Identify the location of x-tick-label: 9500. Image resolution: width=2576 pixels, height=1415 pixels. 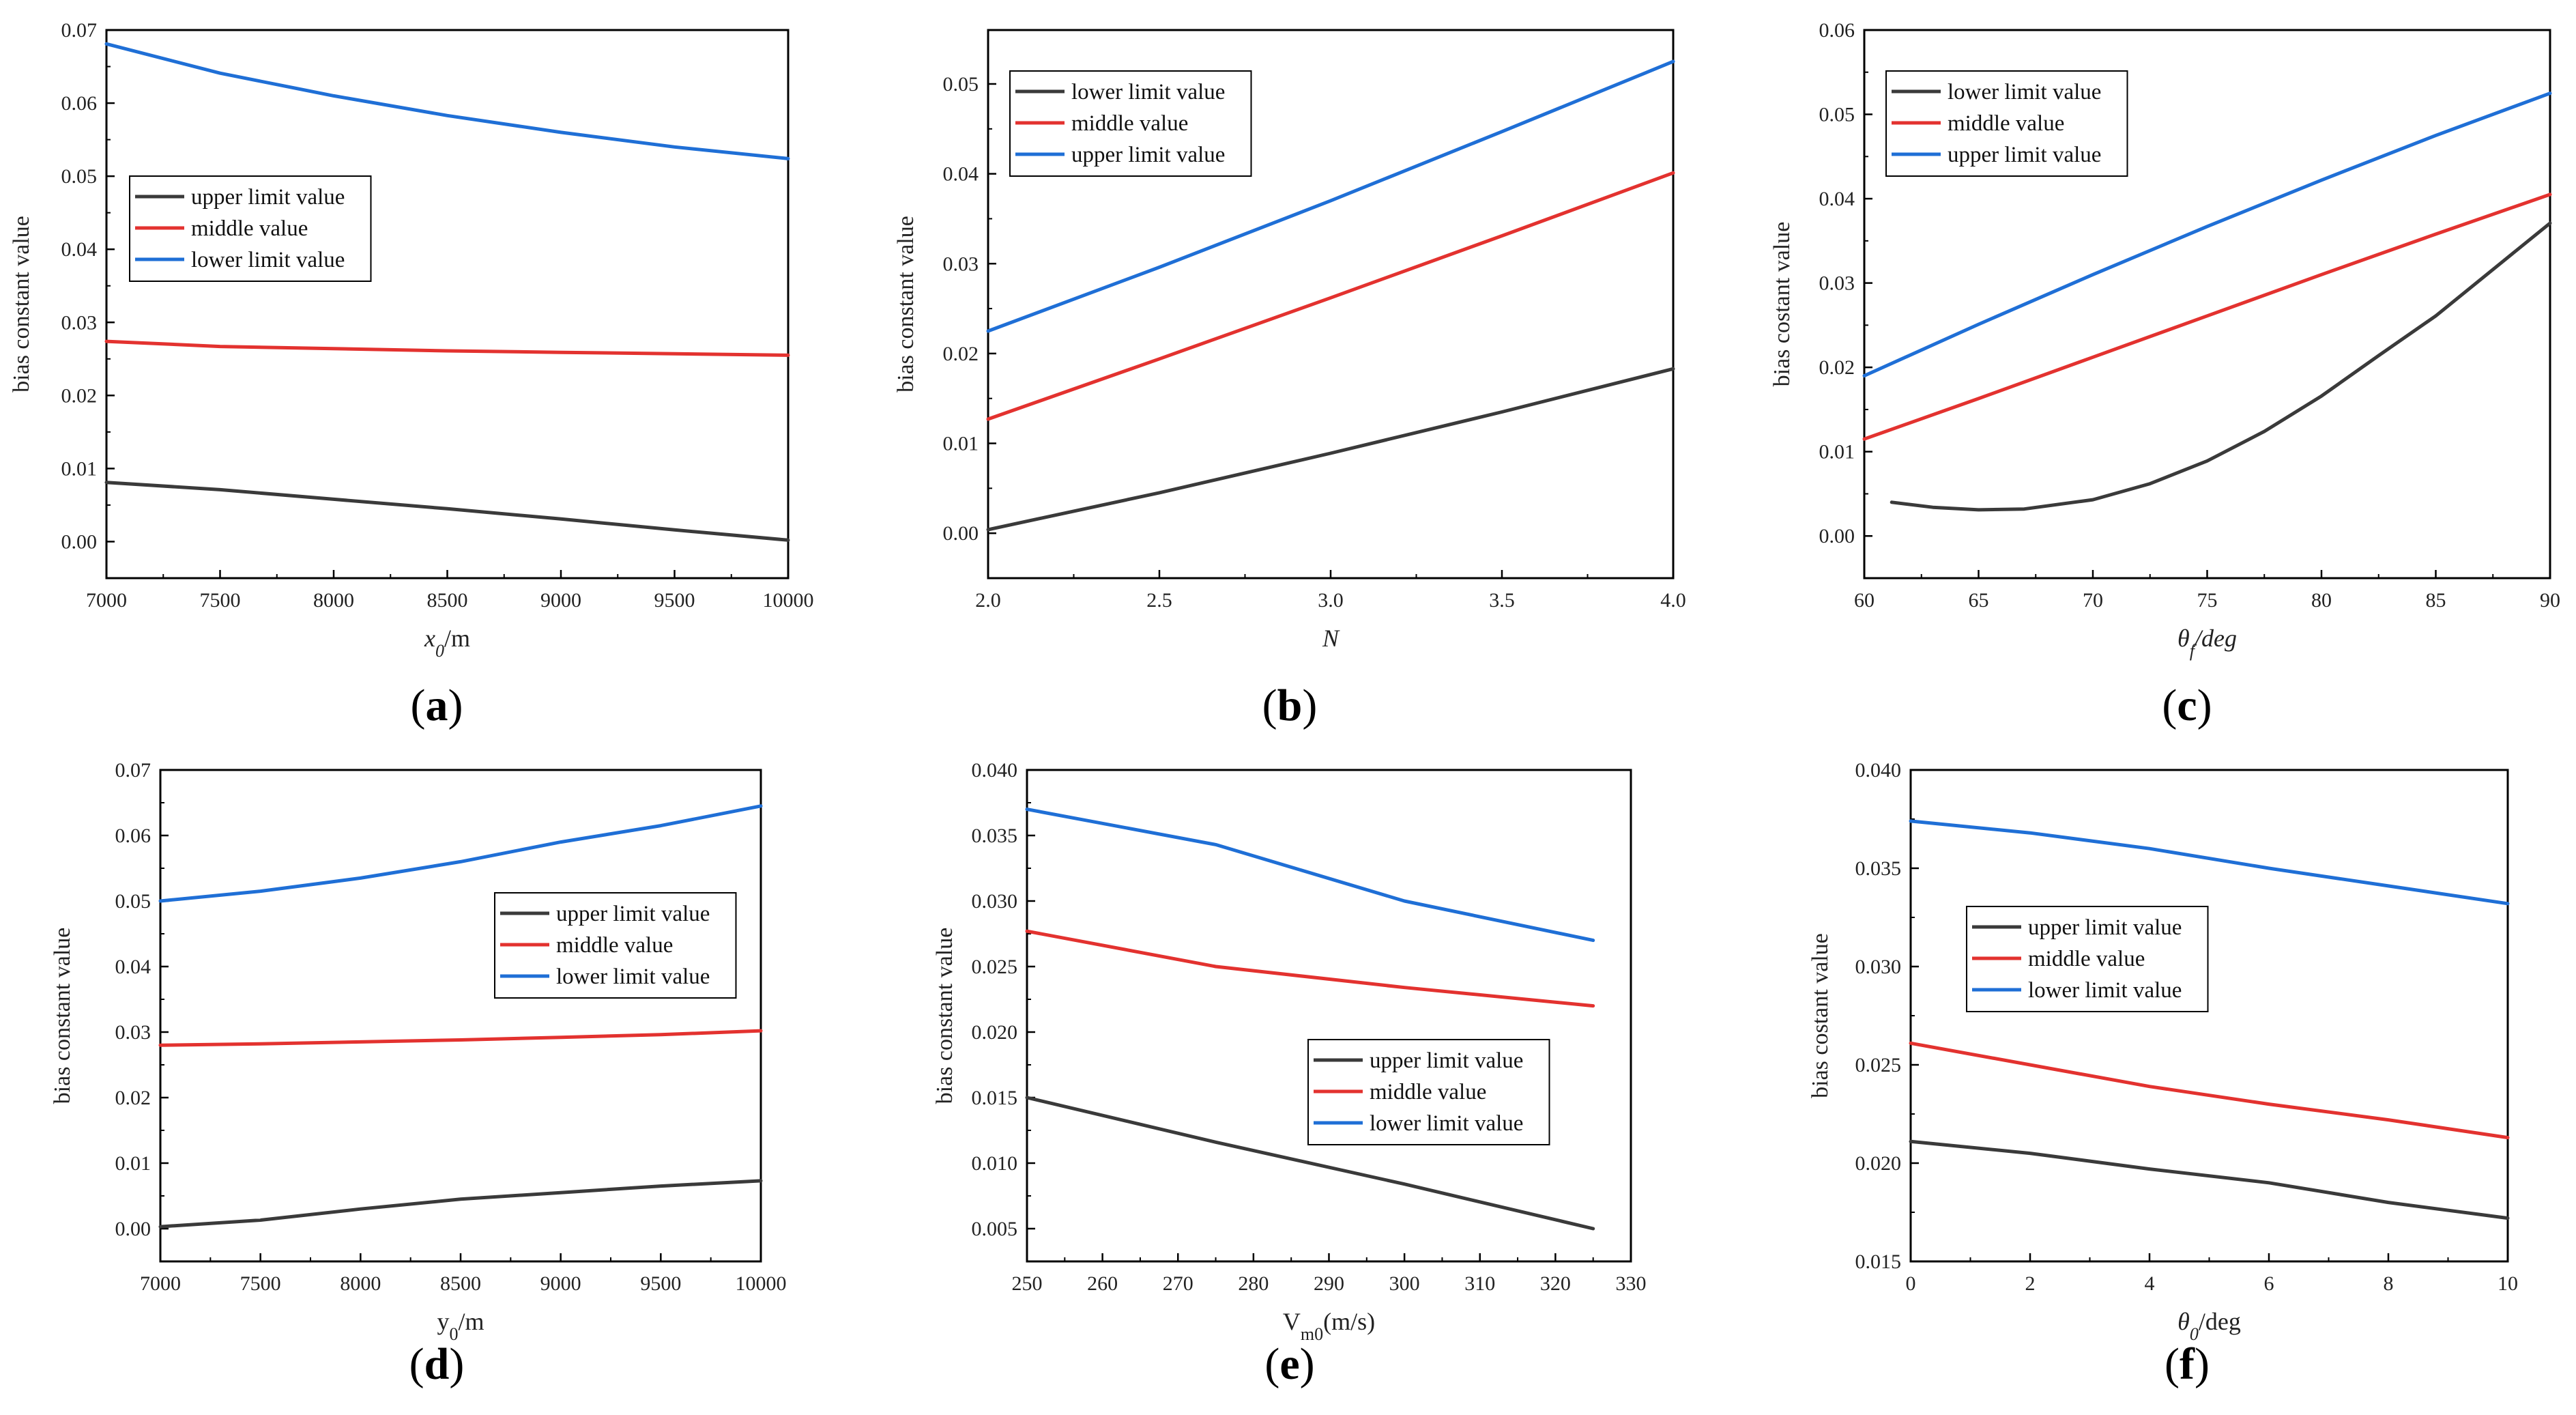
(660, 1283).